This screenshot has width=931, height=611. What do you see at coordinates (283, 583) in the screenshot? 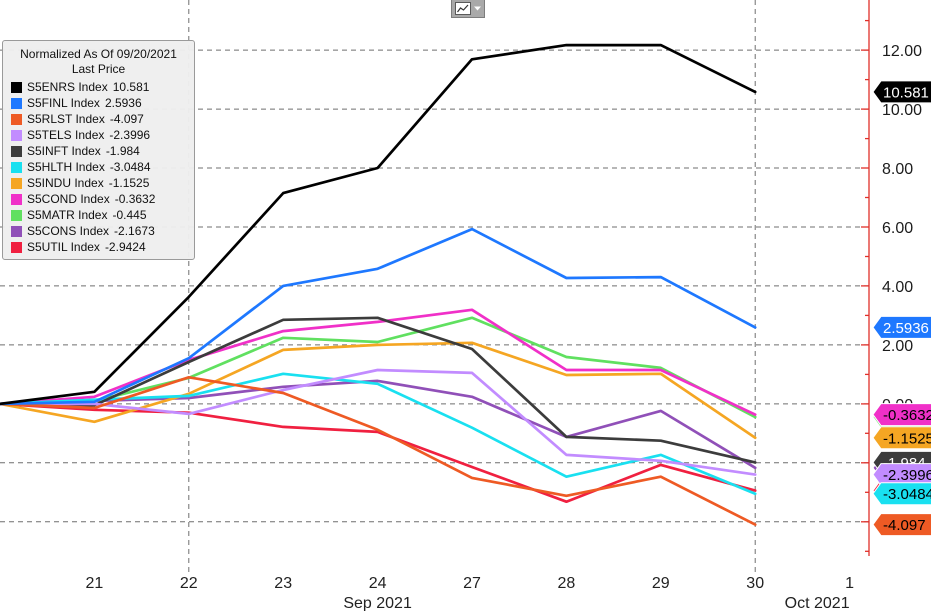
I see `x-tick-label: 23` at bounding box center [283, 583].